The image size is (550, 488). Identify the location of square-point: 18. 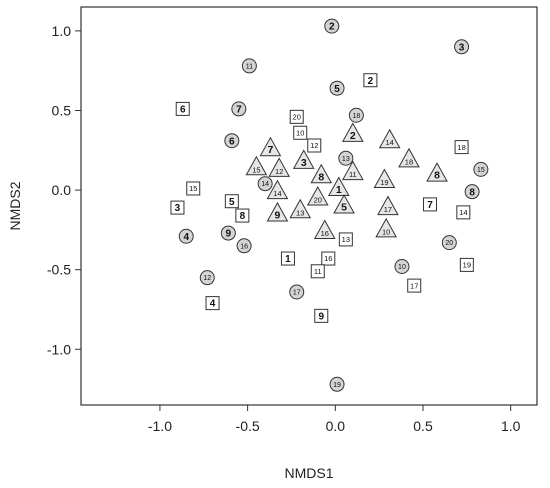
(461, 147).